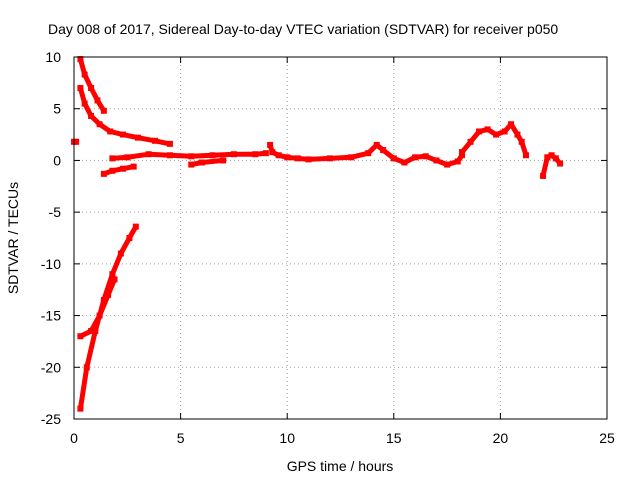 This screenshot has height=480, width=640. I want to click on x-axis-title: GPS time / hours, so click(340, 466).